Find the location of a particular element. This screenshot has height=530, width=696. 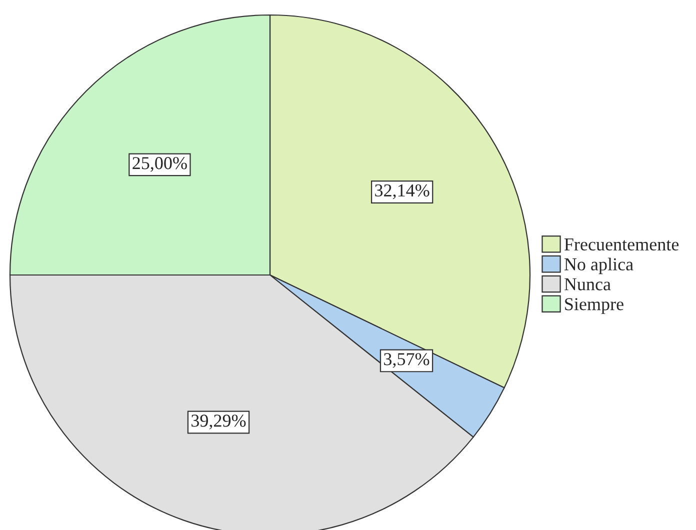

legend-label: Siempre is located at coordinates (594, 306).